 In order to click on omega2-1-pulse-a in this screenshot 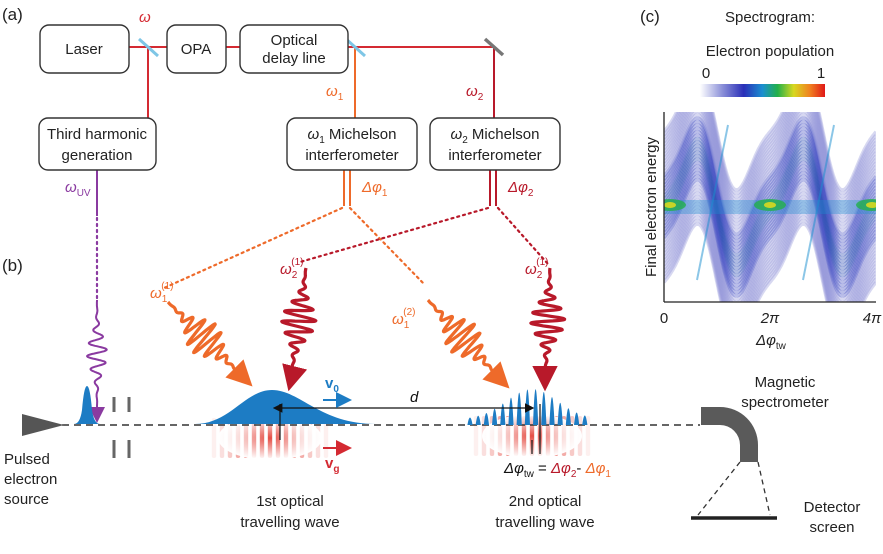, I will do `click(299, 329)`.